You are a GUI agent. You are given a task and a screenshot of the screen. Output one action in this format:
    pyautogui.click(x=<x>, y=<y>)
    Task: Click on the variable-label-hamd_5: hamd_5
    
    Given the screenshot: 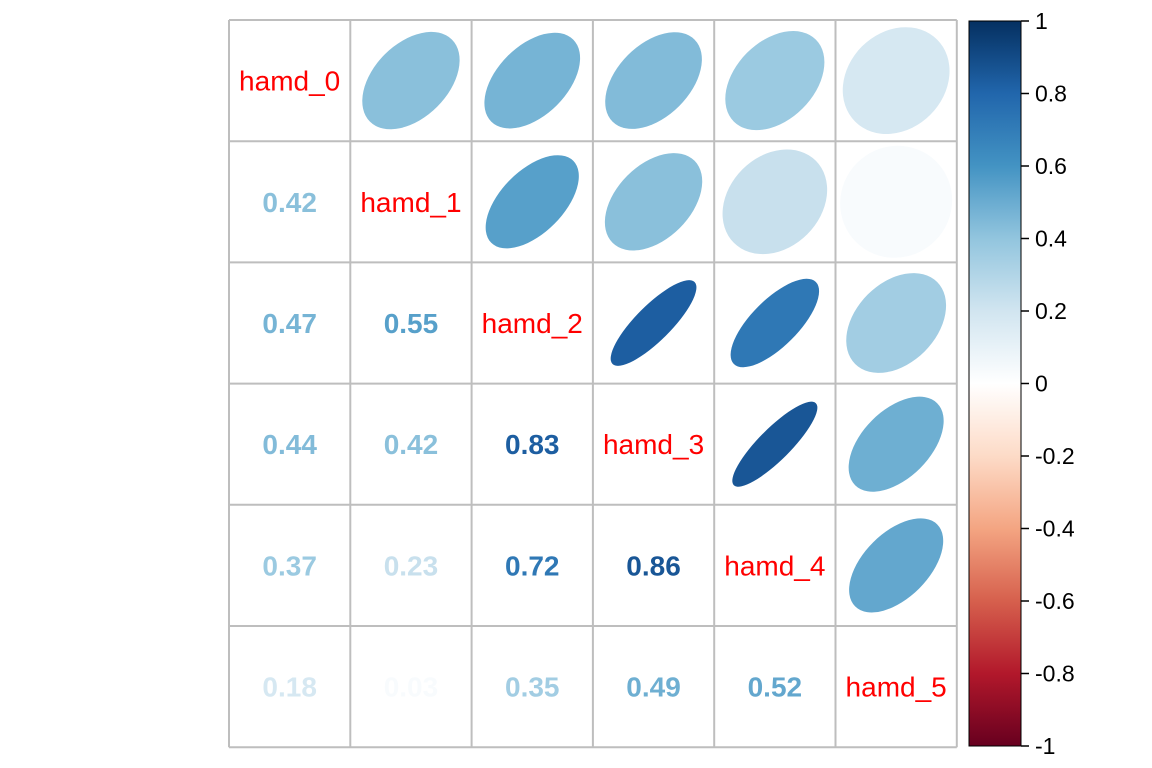 What is the action you would take?
    pyautogui.click(x=896, y=687)
    